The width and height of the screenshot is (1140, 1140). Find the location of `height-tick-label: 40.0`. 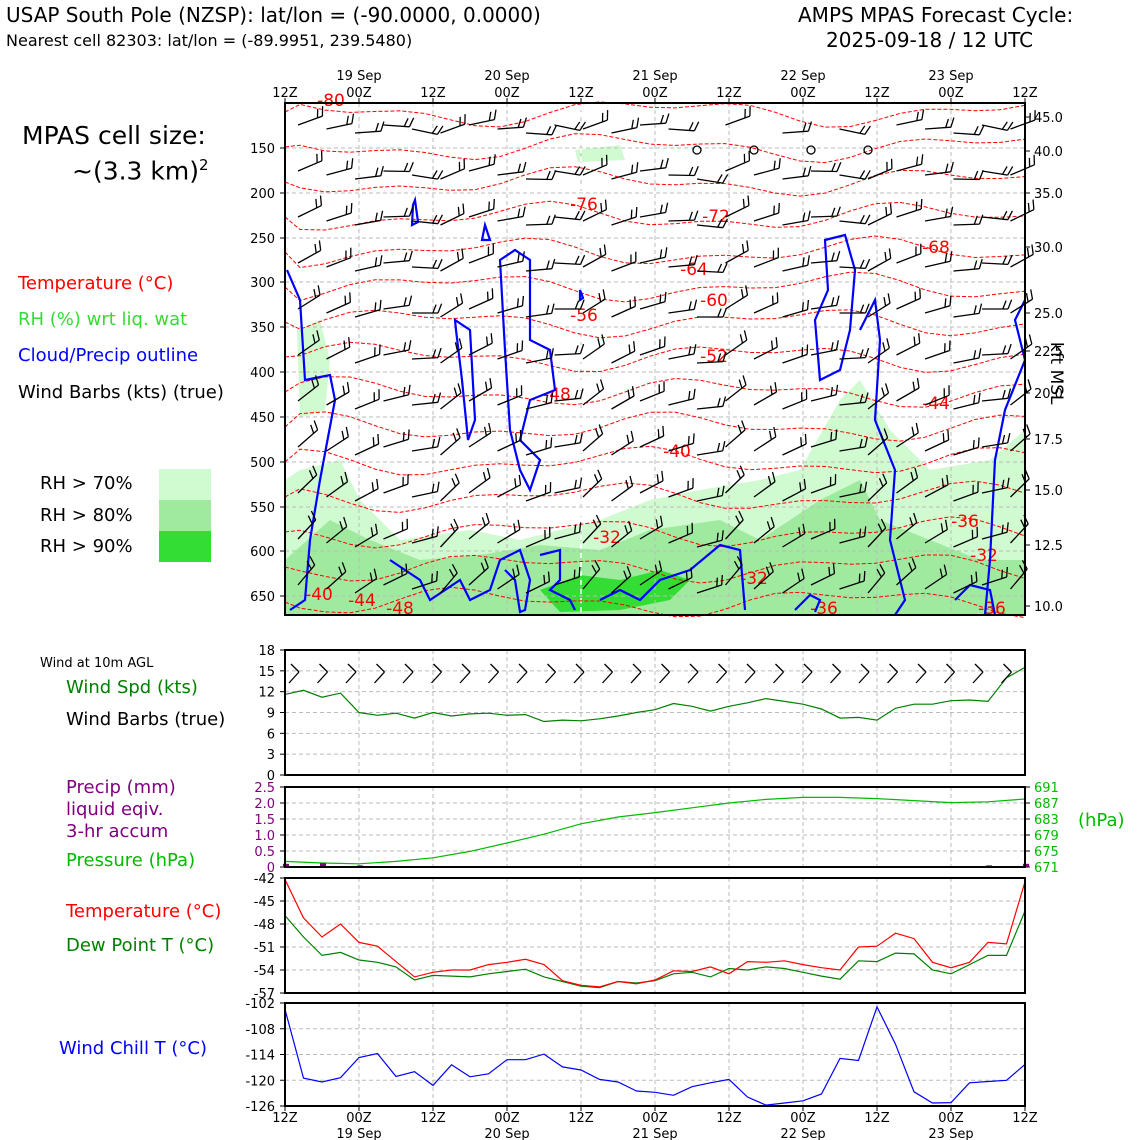

height-tick-label: 40.0 is located at coordinates (1048, 152).